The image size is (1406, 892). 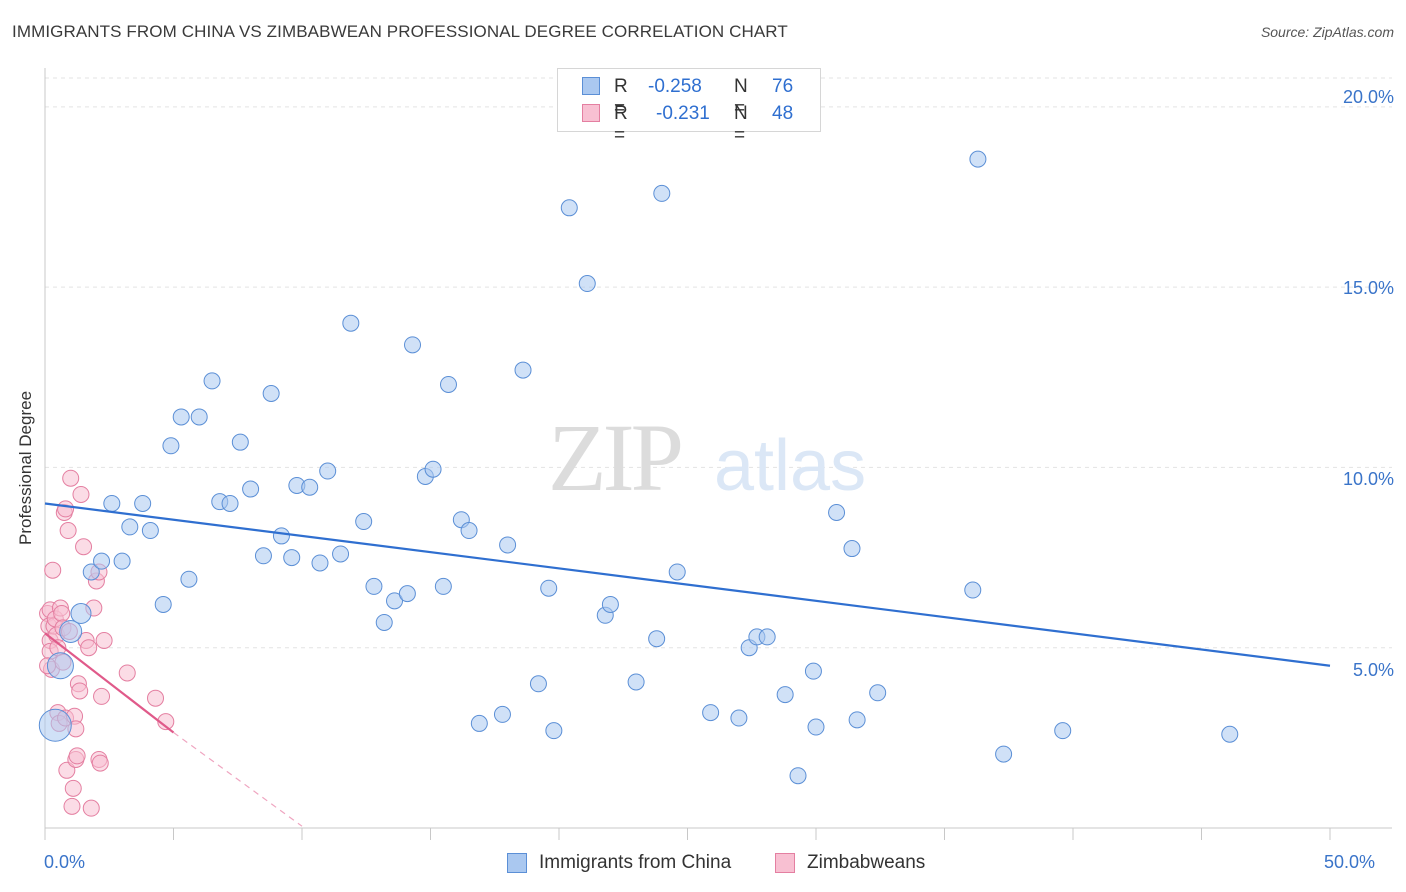 What do you see at coordinates (635, 862) in the screenshot?
I see `legend-label-china: Immigrants from China` at bounding box center [635, 862].